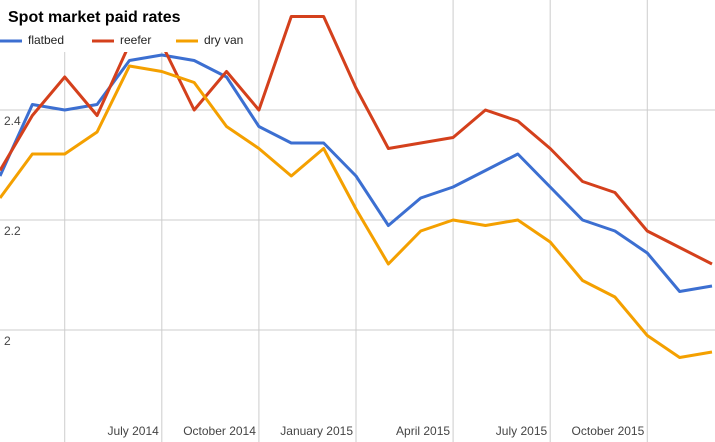 This screenshot has width=715, height=442. Describe the element at coordinates (423, 431) in the screenshot. I see `x-tick-label: April 2015` at that location.